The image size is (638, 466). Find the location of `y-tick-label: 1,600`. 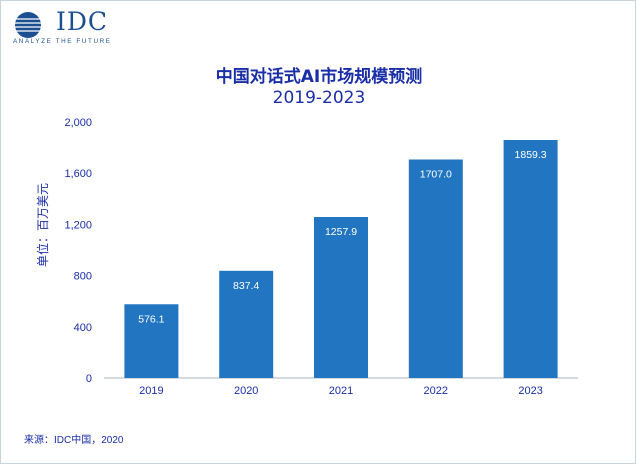

y-tick-label: 1,600 is located at coordinates (78, 174).